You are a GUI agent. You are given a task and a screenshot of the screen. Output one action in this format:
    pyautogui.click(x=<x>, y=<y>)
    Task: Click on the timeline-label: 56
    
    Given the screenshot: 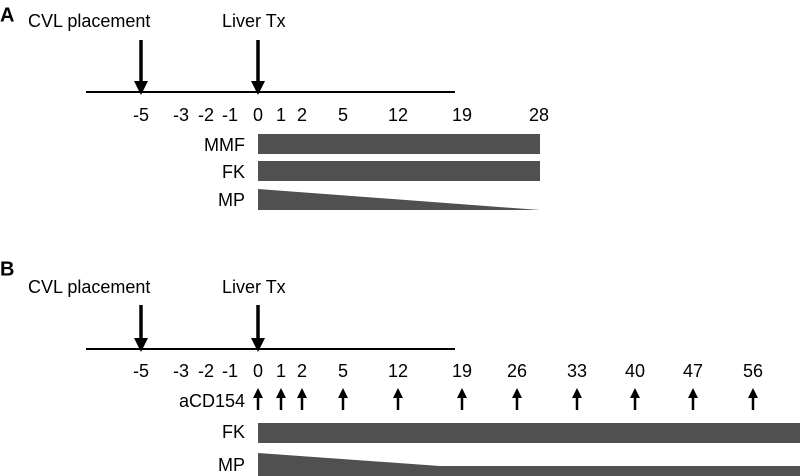 What is the action you would take?
    pyautogui.click(x=753, y=371)
    